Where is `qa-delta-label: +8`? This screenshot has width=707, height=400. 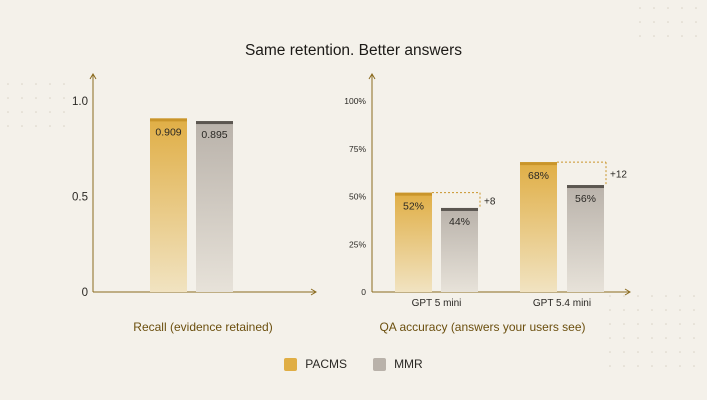 qa-delta-label: +8 is located at coordinates (490, 201).